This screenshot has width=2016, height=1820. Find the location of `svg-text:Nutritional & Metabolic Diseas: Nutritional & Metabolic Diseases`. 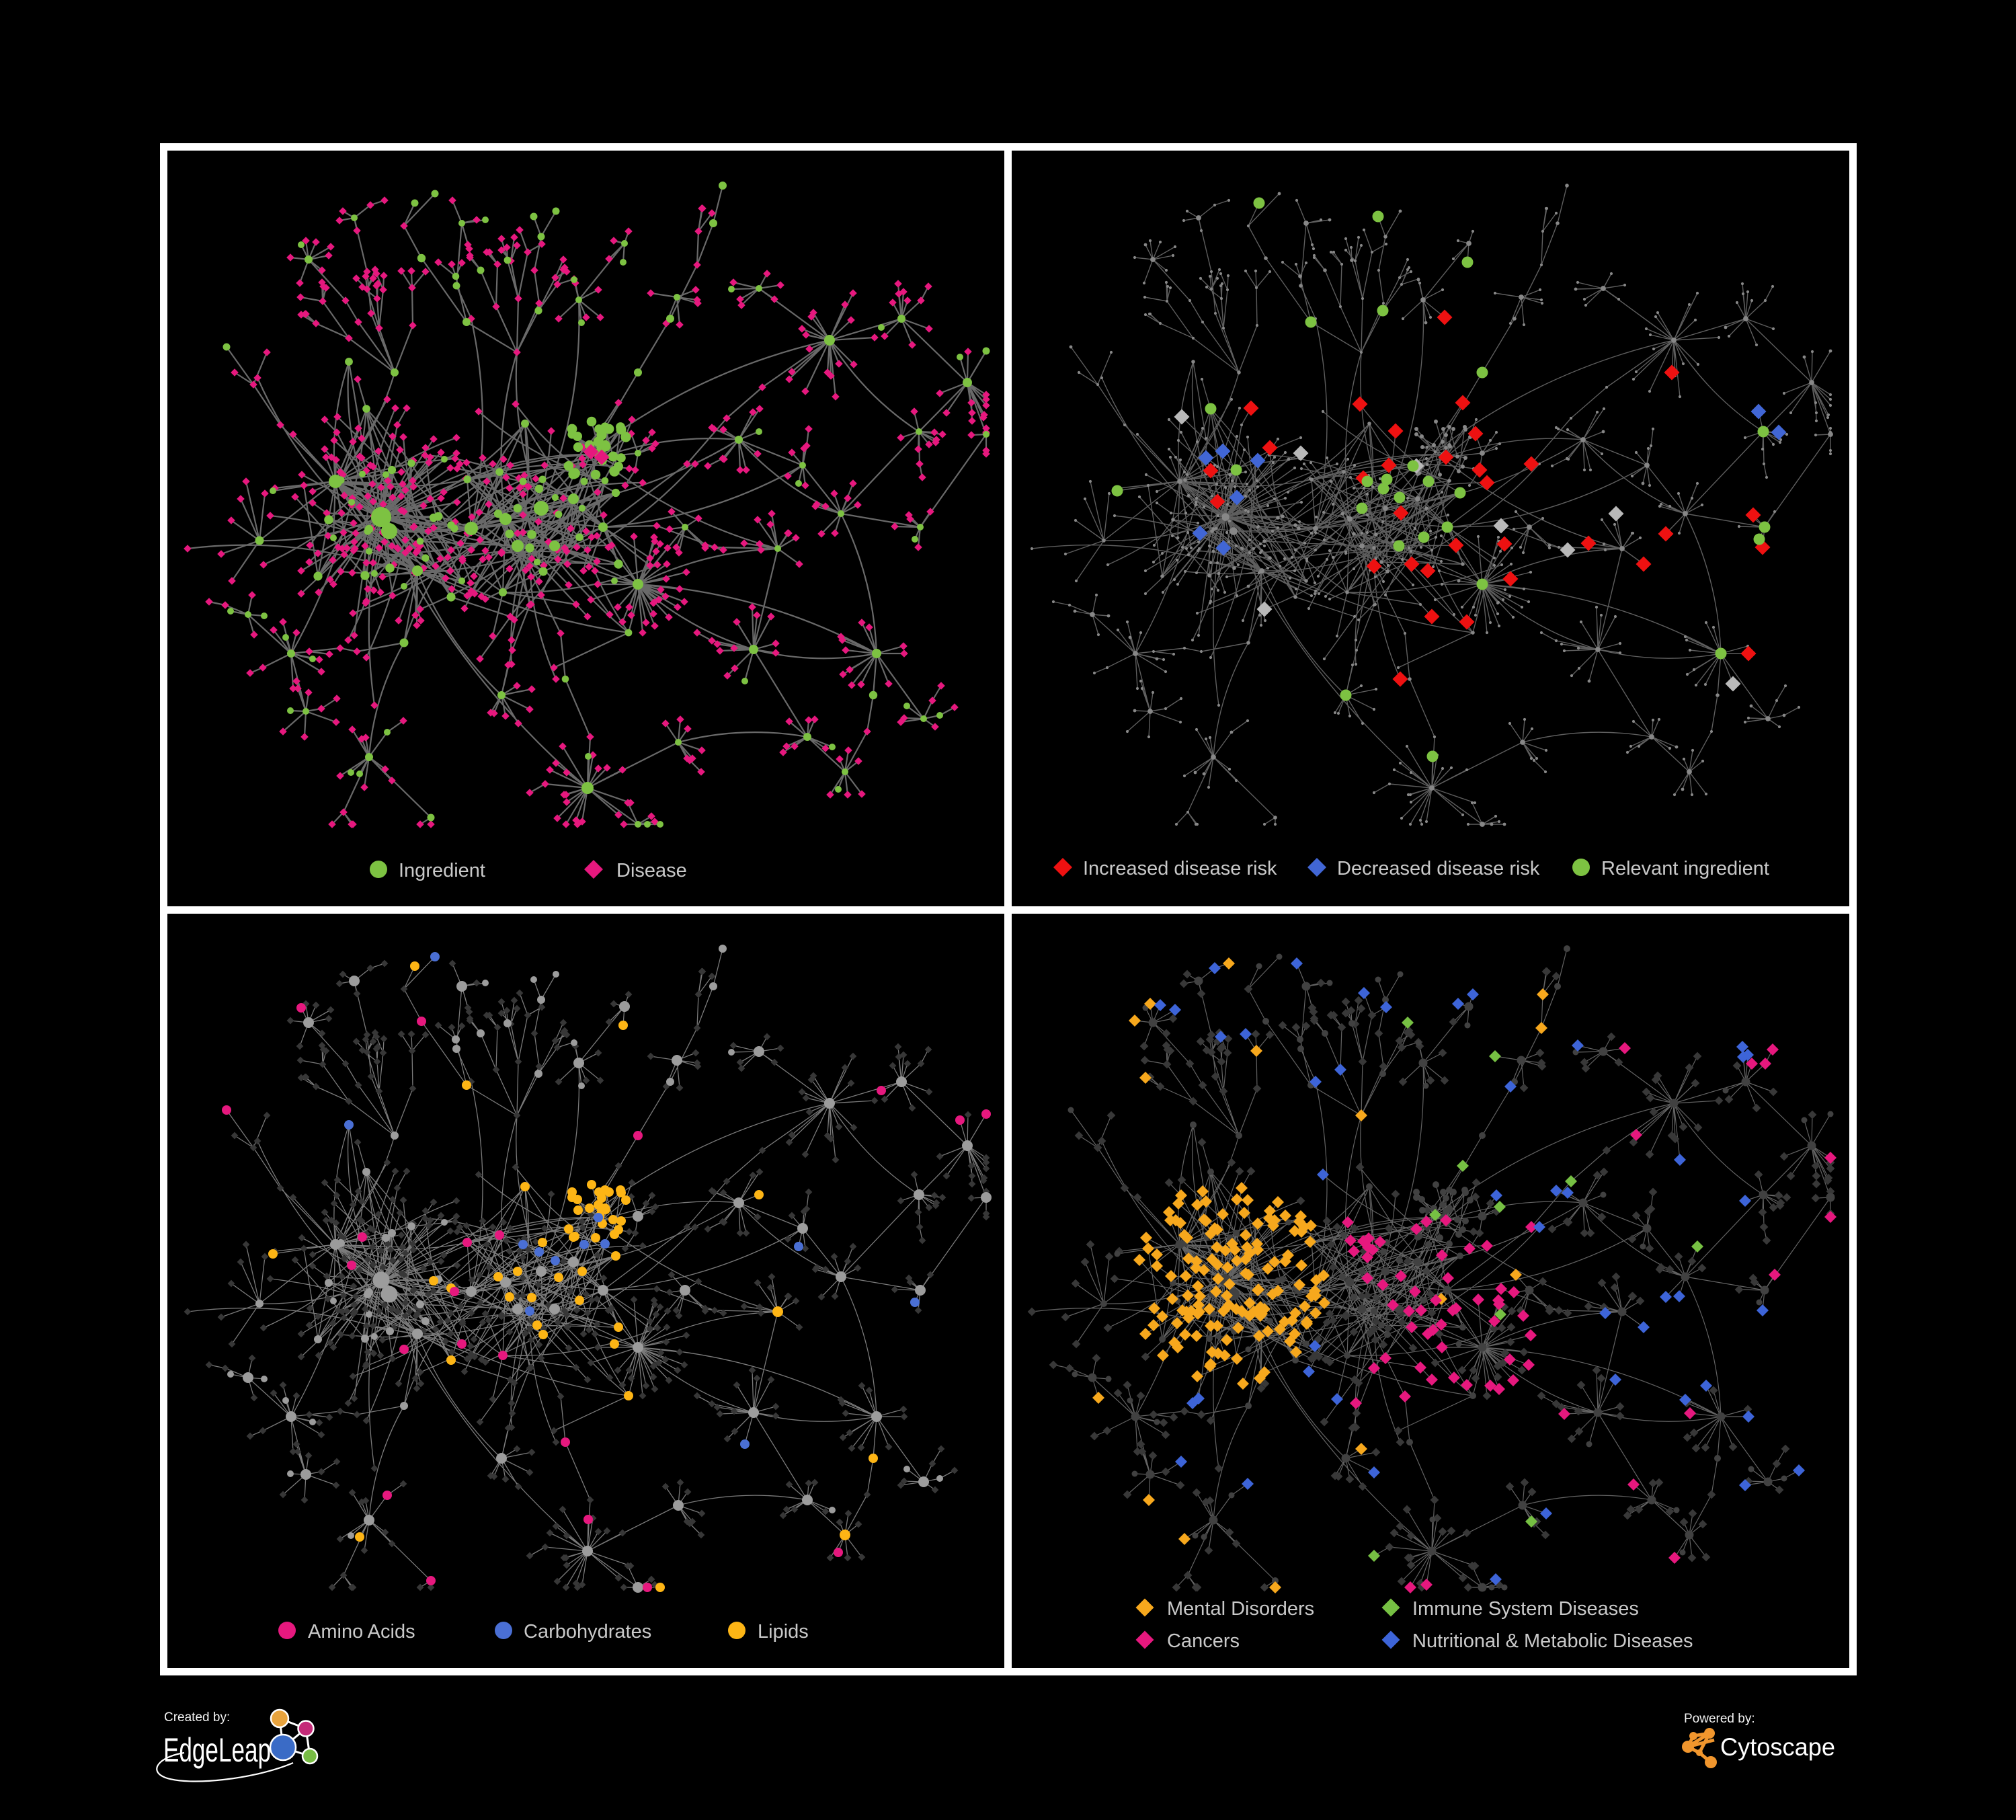

svg-text:Nutritional & Metabolic Diseas: Nutritional & Metabolic Diseases is located at coordinates (1552, 1641).